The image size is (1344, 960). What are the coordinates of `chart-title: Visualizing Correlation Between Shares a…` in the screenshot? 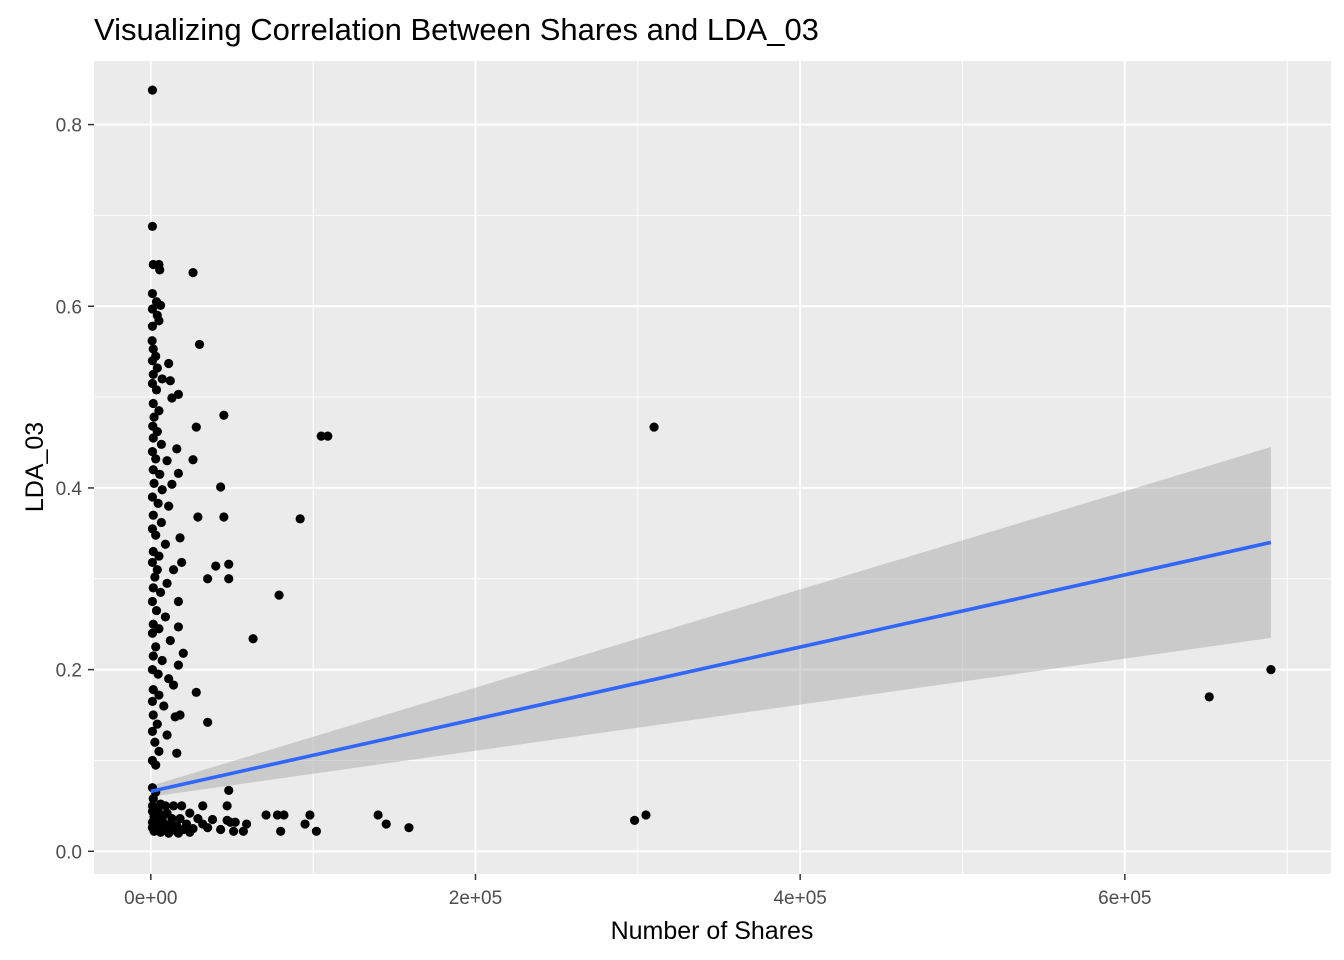 It's located at (456, 29).